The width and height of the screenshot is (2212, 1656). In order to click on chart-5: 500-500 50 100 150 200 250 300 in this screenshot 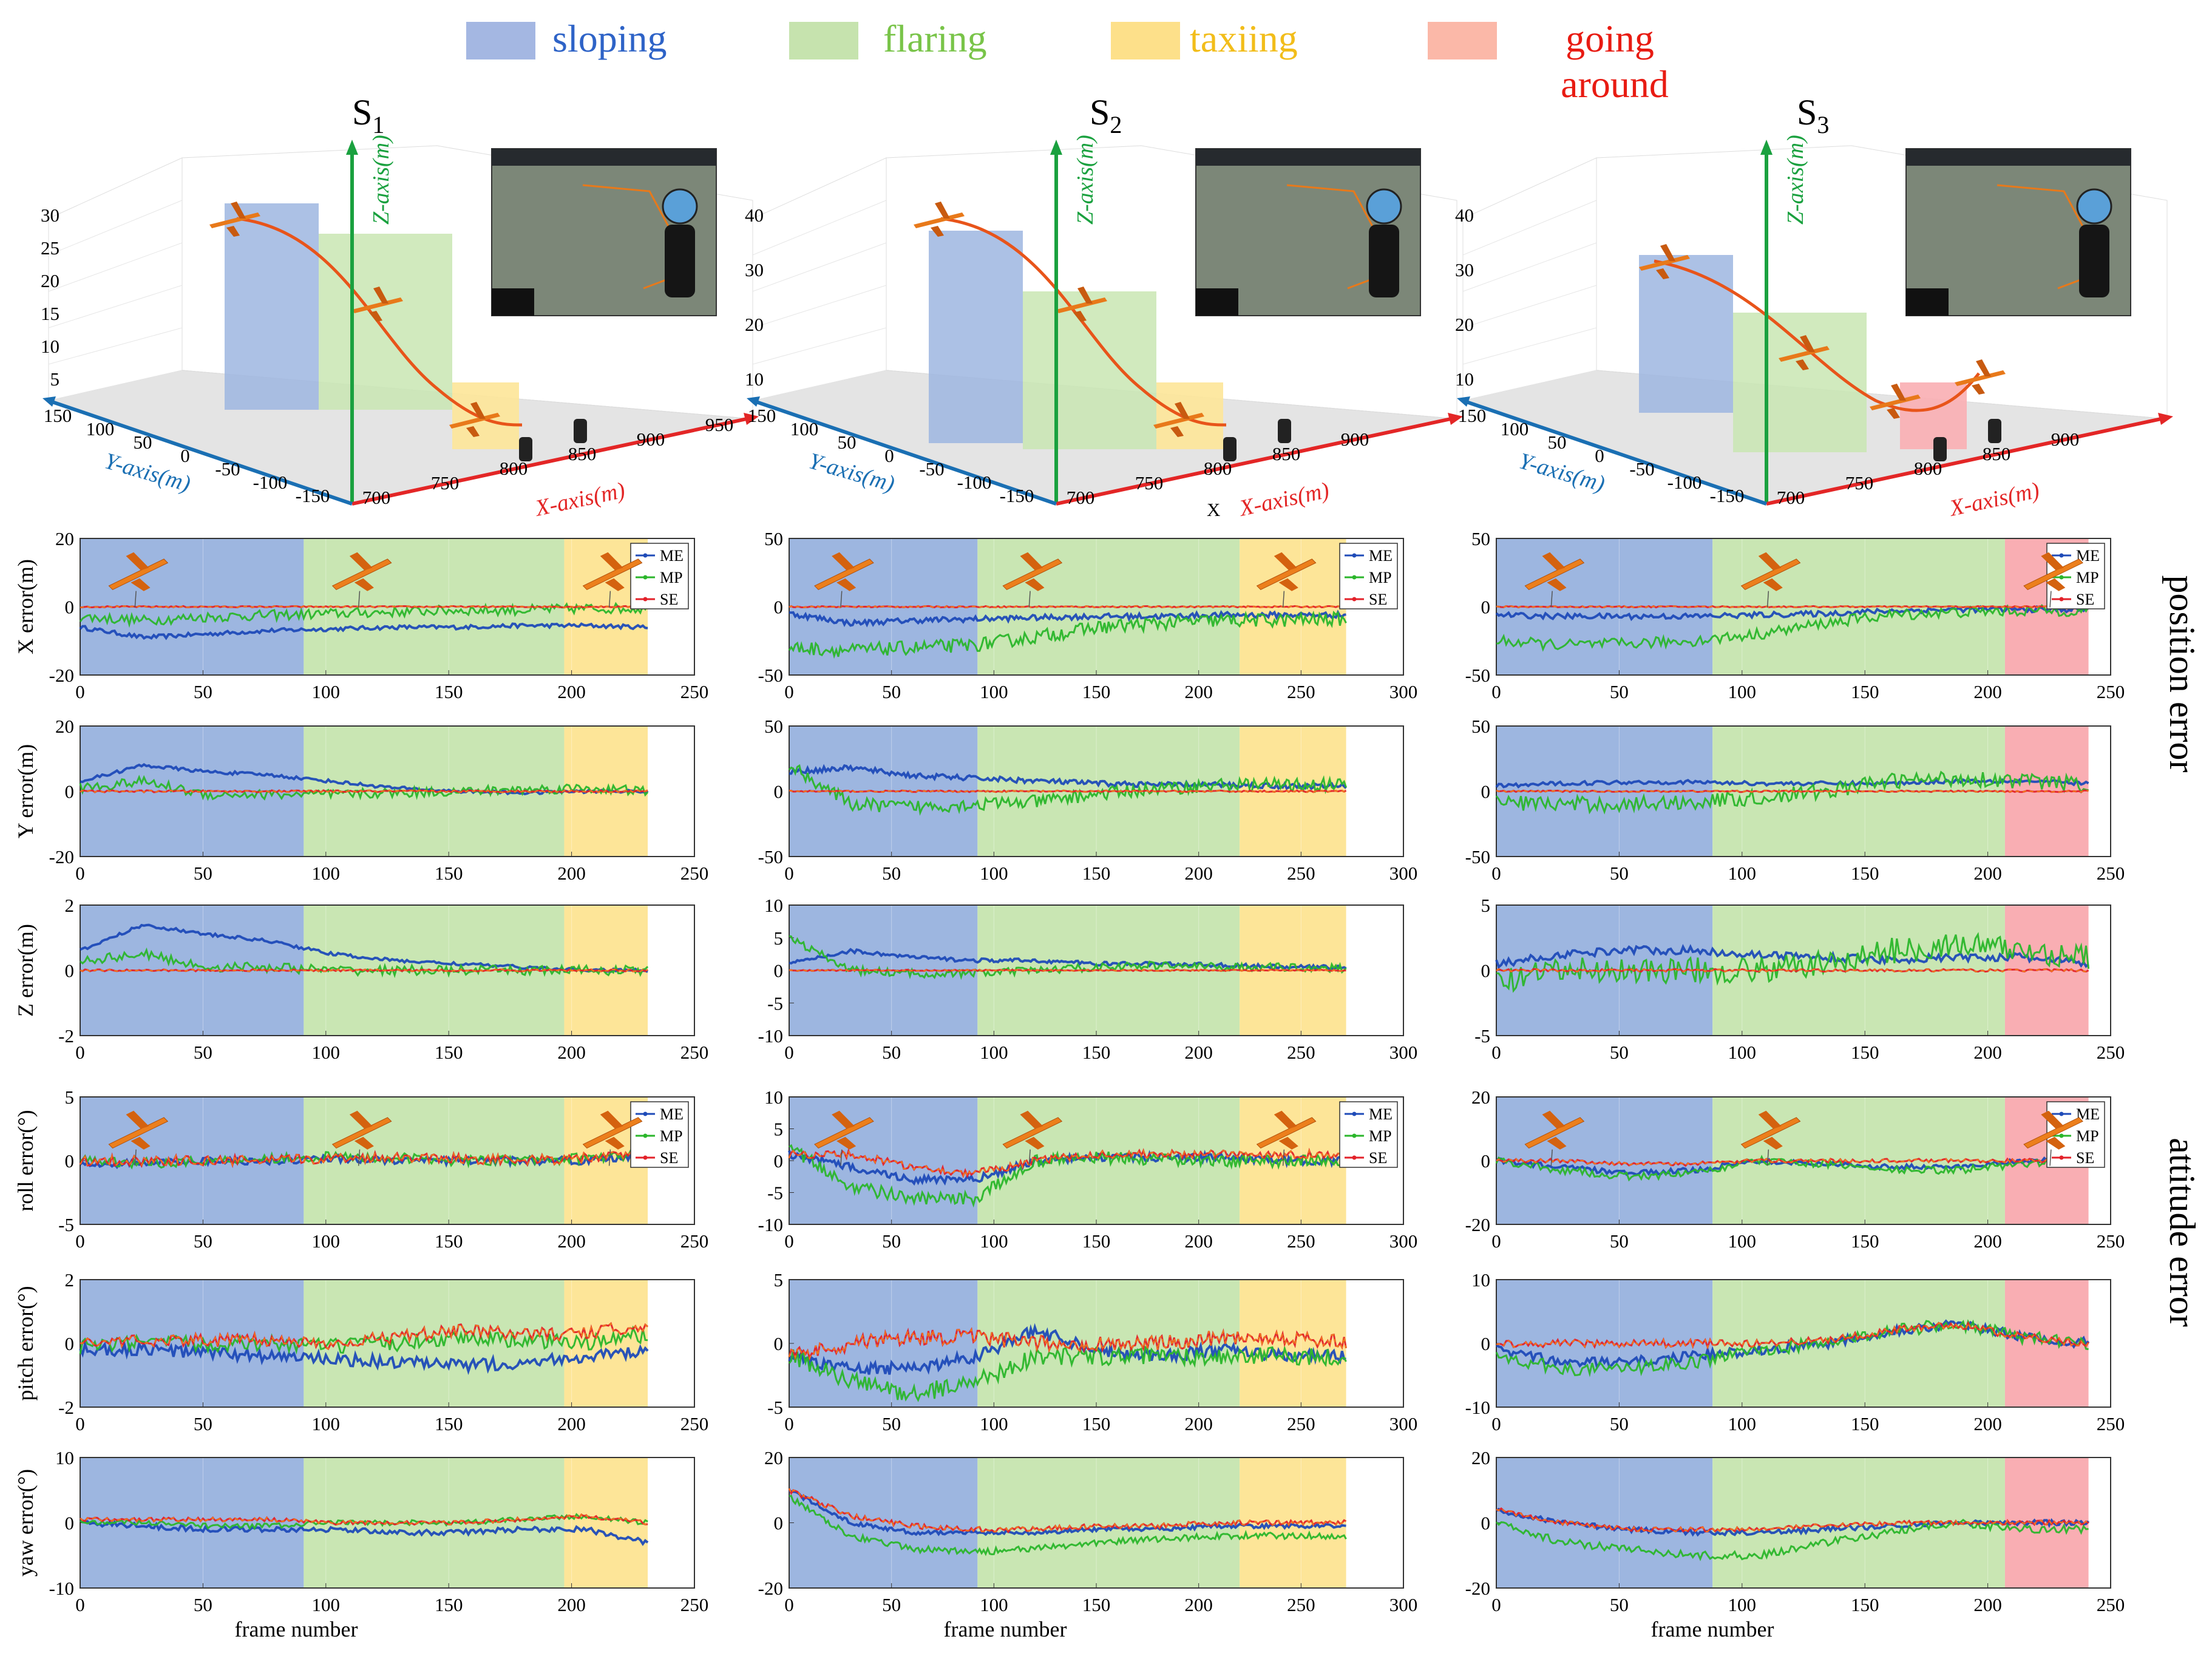, I will do `click(1088, 800)`.